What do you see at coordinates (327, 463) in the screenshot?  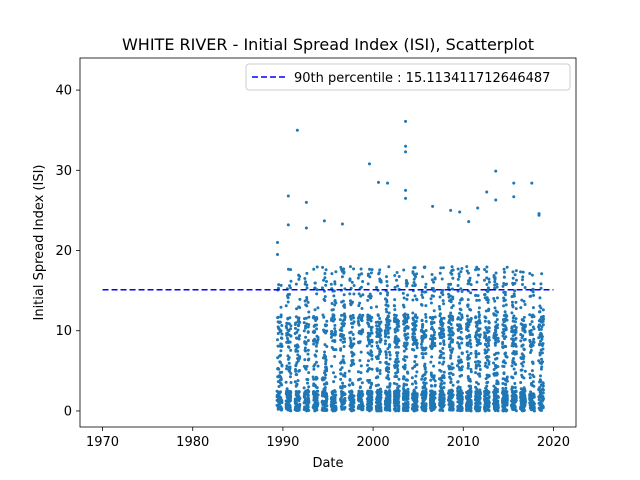 I see `x-axis-label: Date` at bounding box center [327, 463].